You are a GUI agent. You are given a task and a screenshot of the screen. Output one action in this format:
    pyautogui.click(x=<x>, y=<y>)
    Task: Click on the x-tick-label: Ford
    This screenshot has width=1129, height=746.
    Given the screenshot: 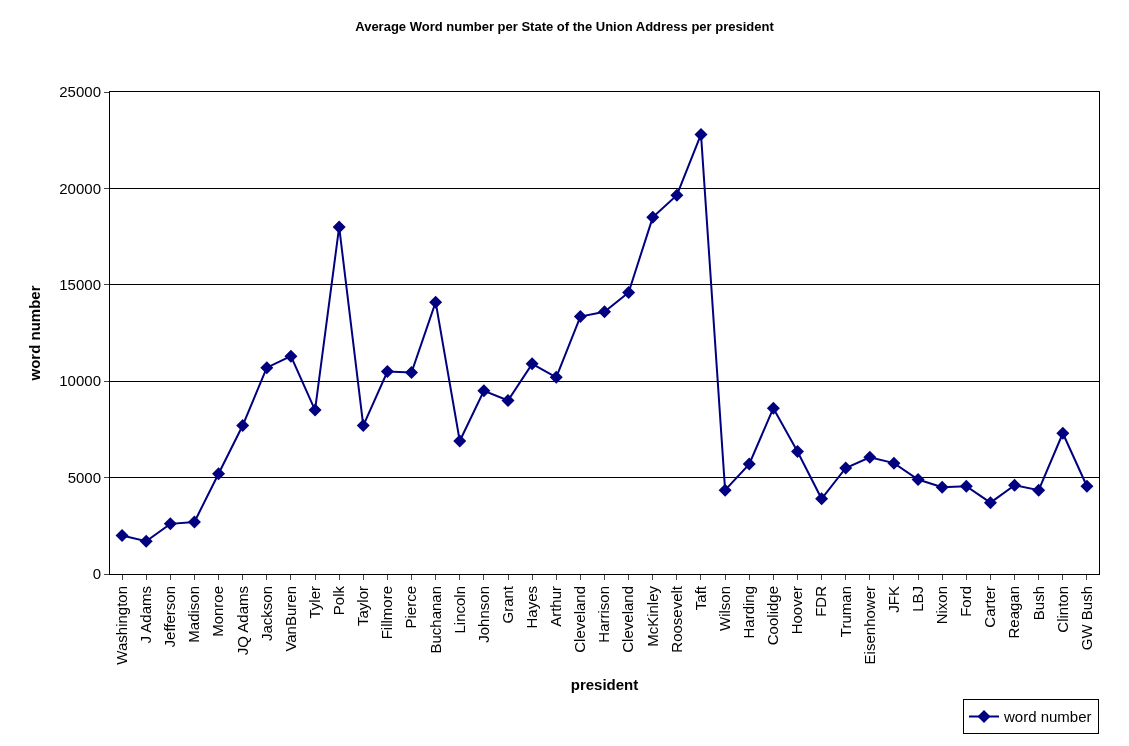 What is the action you would take?
    pyautogui.click(x=966, y=601)
    